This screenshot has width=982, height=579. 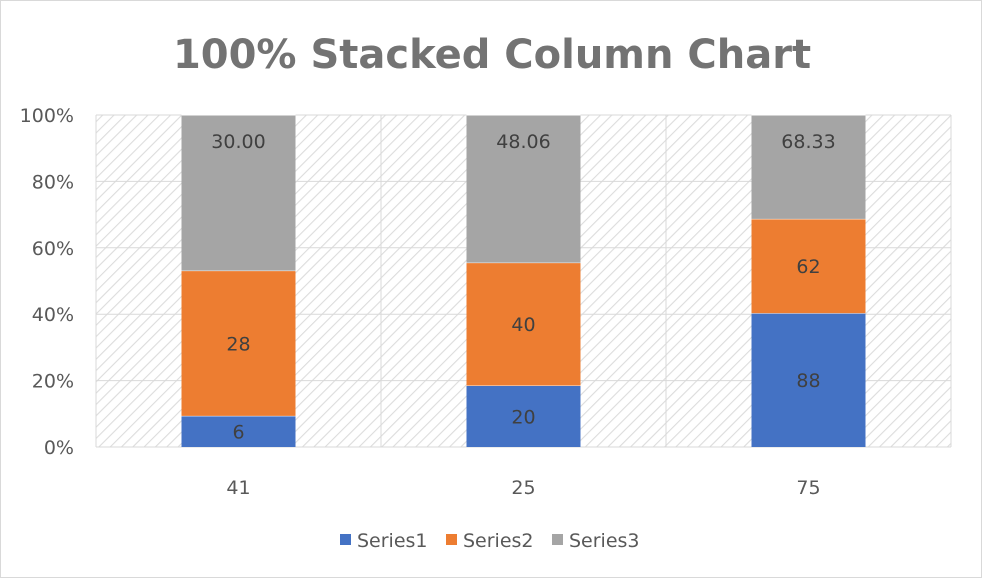 I want to click on data-label: 20, so click(x=523, y=417).